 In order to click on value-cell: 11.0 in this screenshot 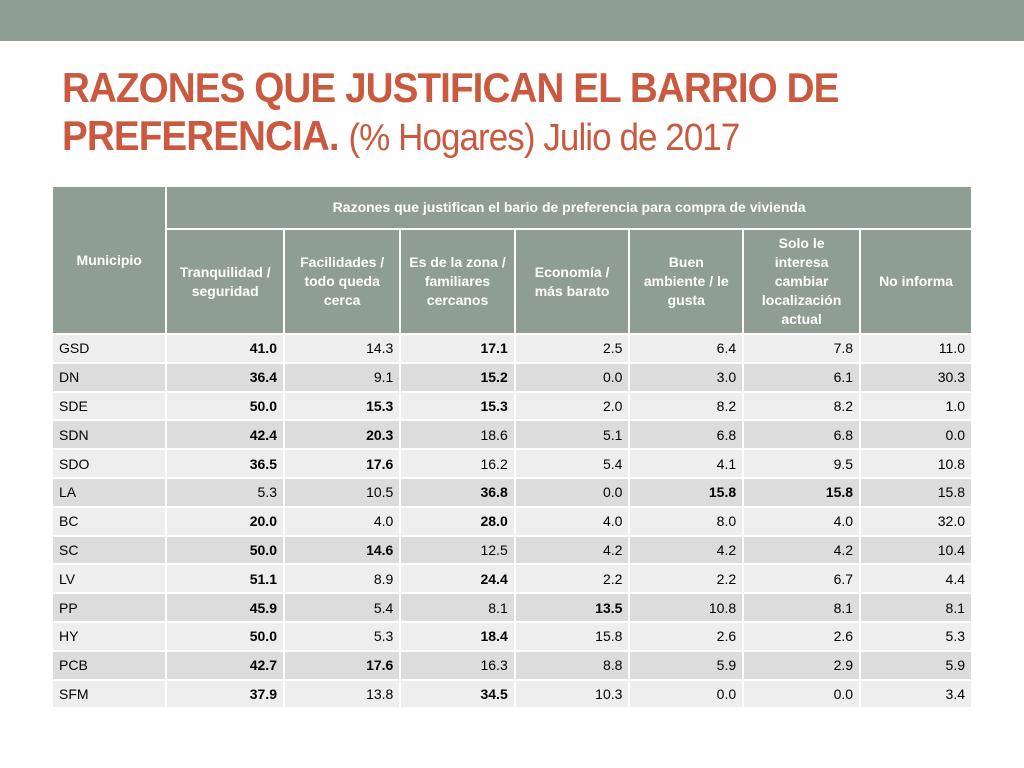, I will do `click(916, 348)`.